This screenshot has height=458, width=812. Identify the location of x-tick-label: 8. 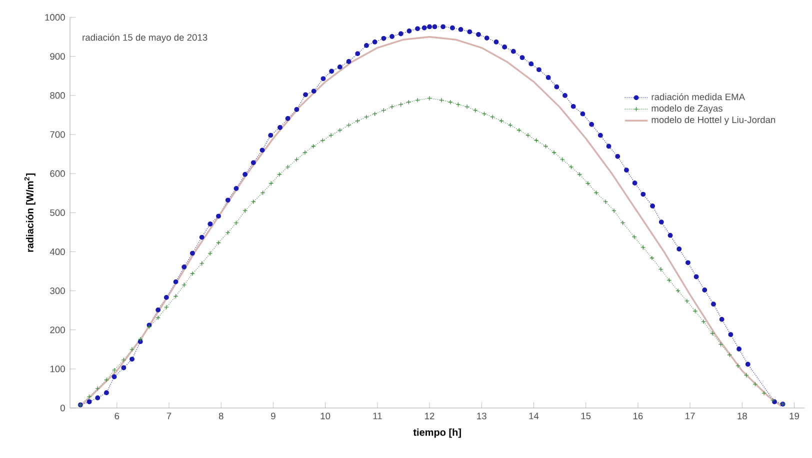
(221, 416).